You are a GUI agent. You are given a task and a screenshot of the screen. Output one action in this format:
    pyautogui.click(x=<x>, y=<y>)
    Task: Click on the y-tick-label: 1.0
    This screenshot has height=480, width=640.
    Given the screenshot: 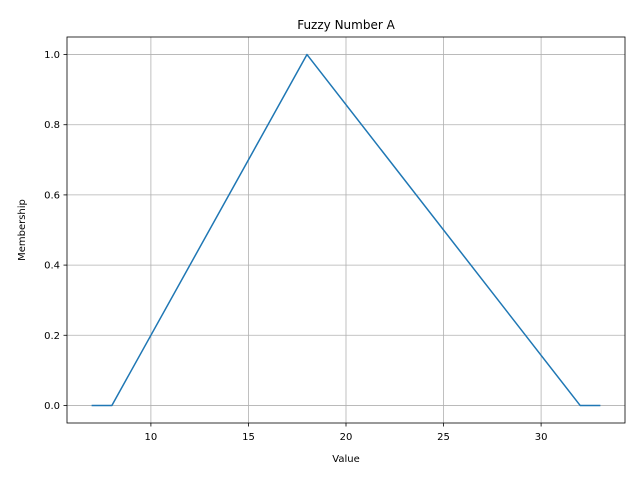 What is the action you would take?
    pyautogui.click(x=52, y=55)
    